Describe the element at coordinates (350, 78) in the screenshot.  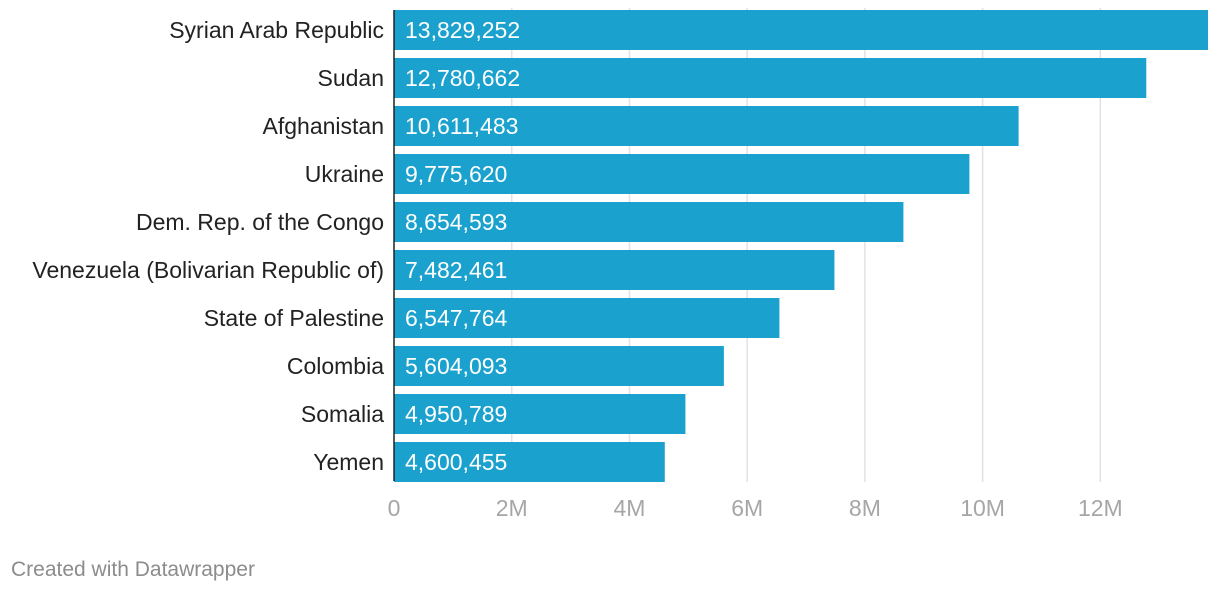
I see `category-label: Sudan` at that location.